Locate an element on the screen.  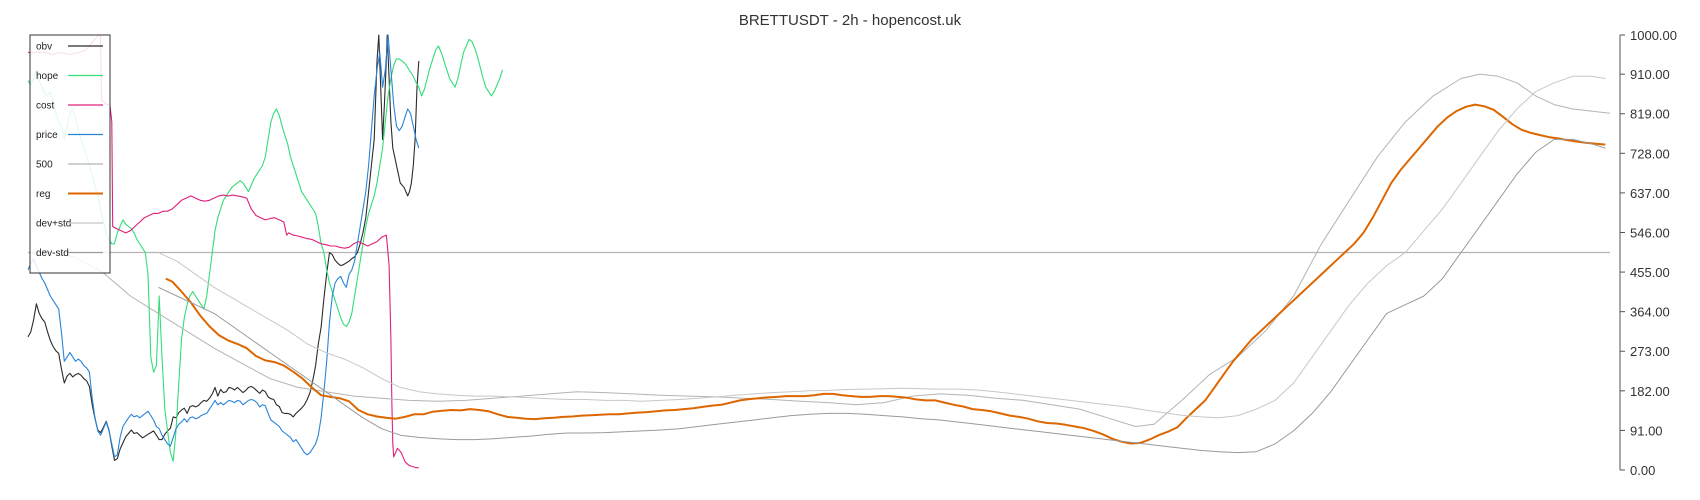
y-tick-label: 819.00 is located at coordinates (1650, 114).